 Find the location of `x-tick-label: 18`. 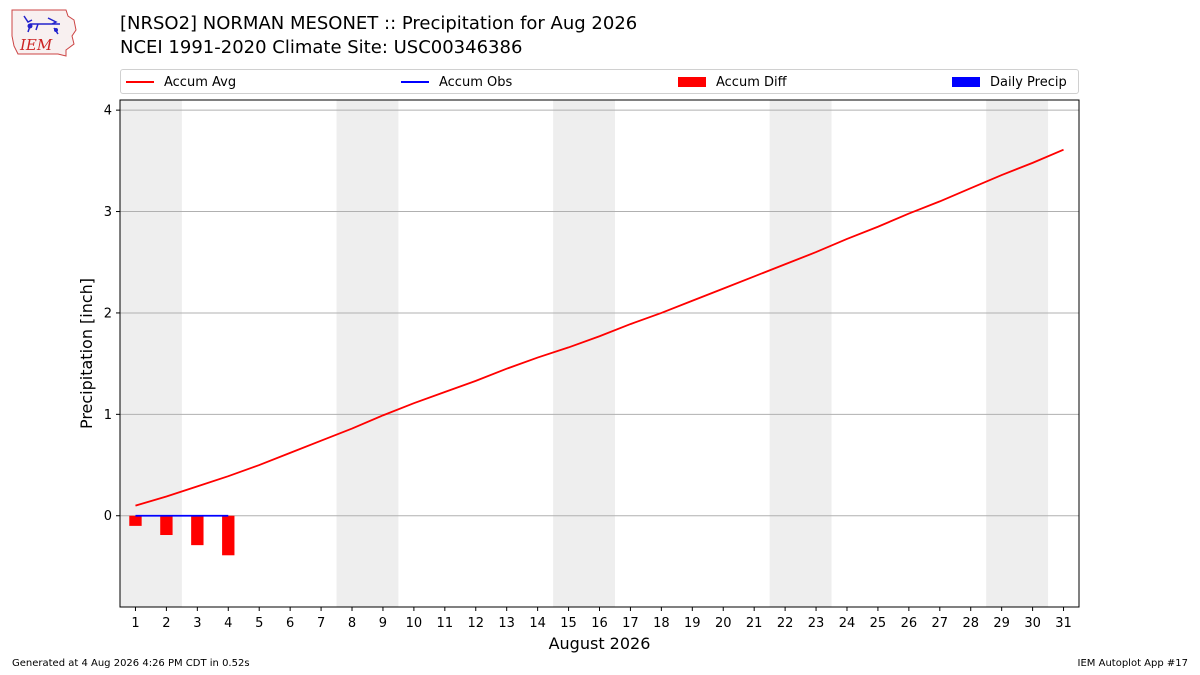

x-tick-label: 18 is located at coordinates (661, 623).